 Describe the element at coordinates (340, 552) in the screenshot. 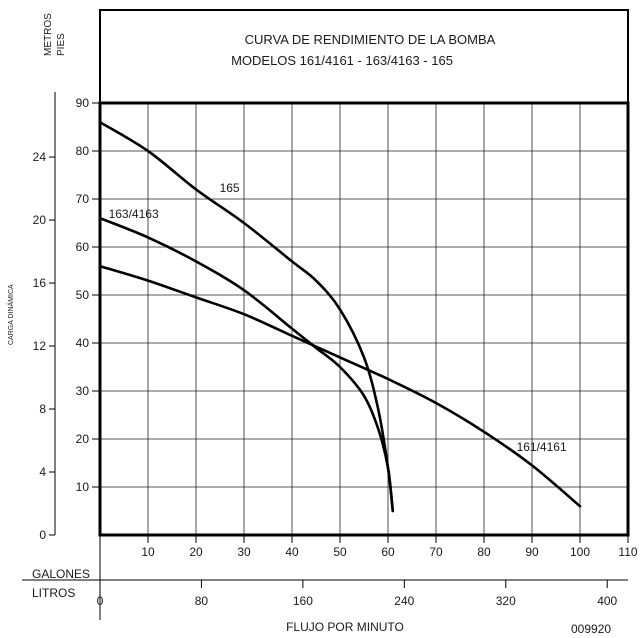

I see `gallons-tick-label: 50` at that location.